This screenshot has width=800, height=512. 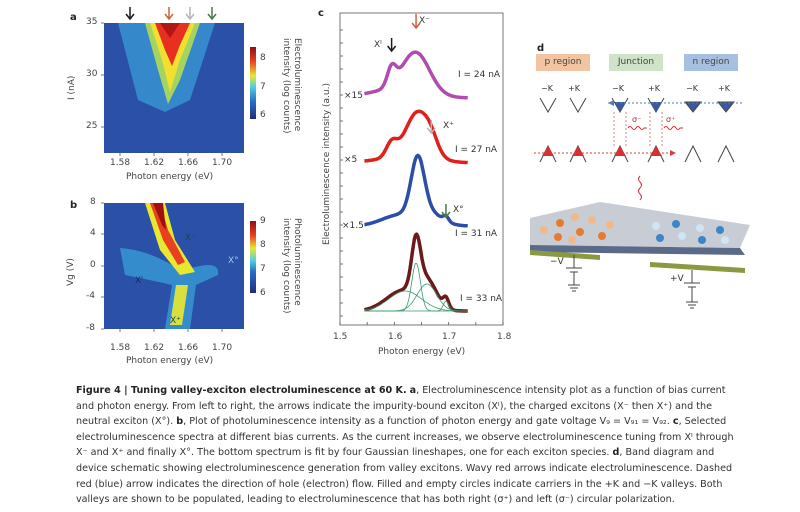 What do you see at coordinates (574, 273) in the screenshot?
I see `left-voltage-source-icon` at bounding box center [574, 273].